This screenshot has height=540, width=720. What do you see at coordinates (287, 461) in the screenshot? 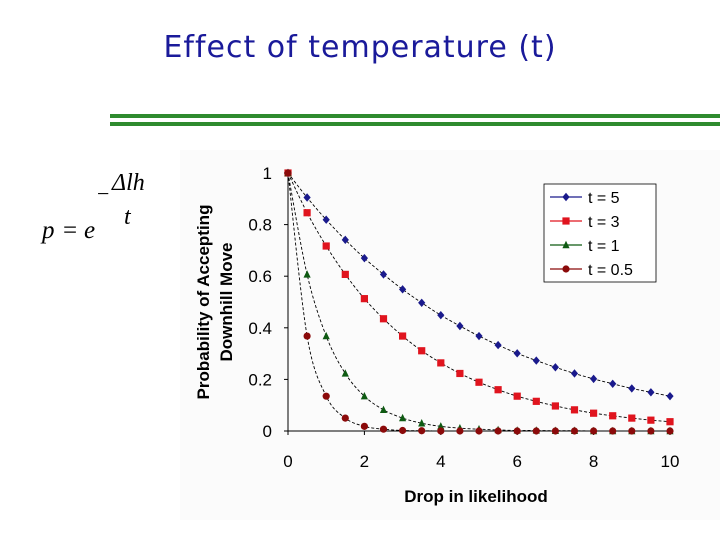
I see `x-tick-label: 0` at bounding box center [287, 461].